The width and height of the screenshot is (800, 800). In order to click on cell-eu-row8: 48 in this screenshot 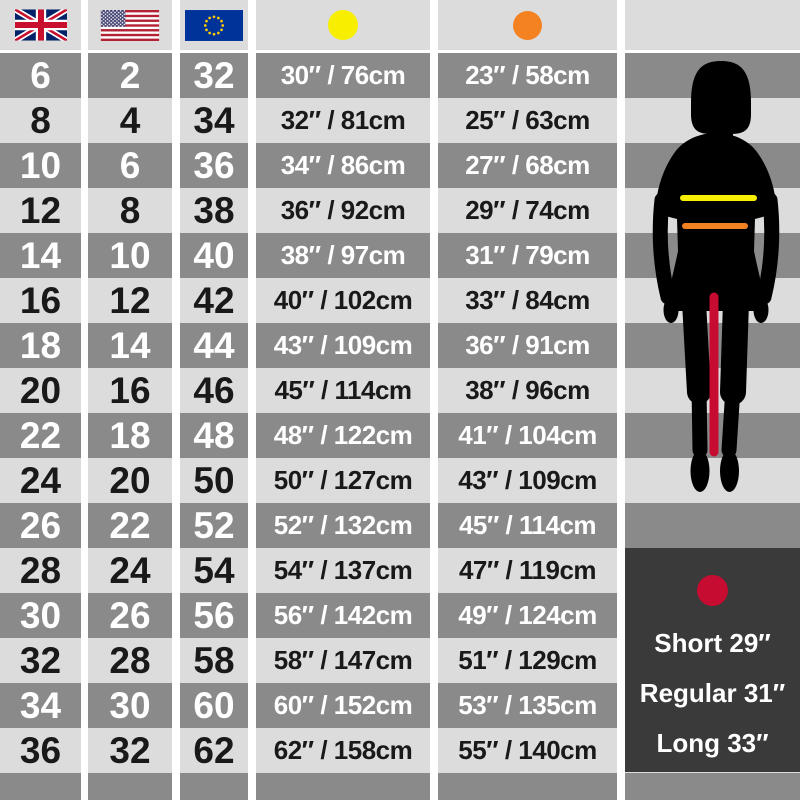, I will do `click(214, 435)`.